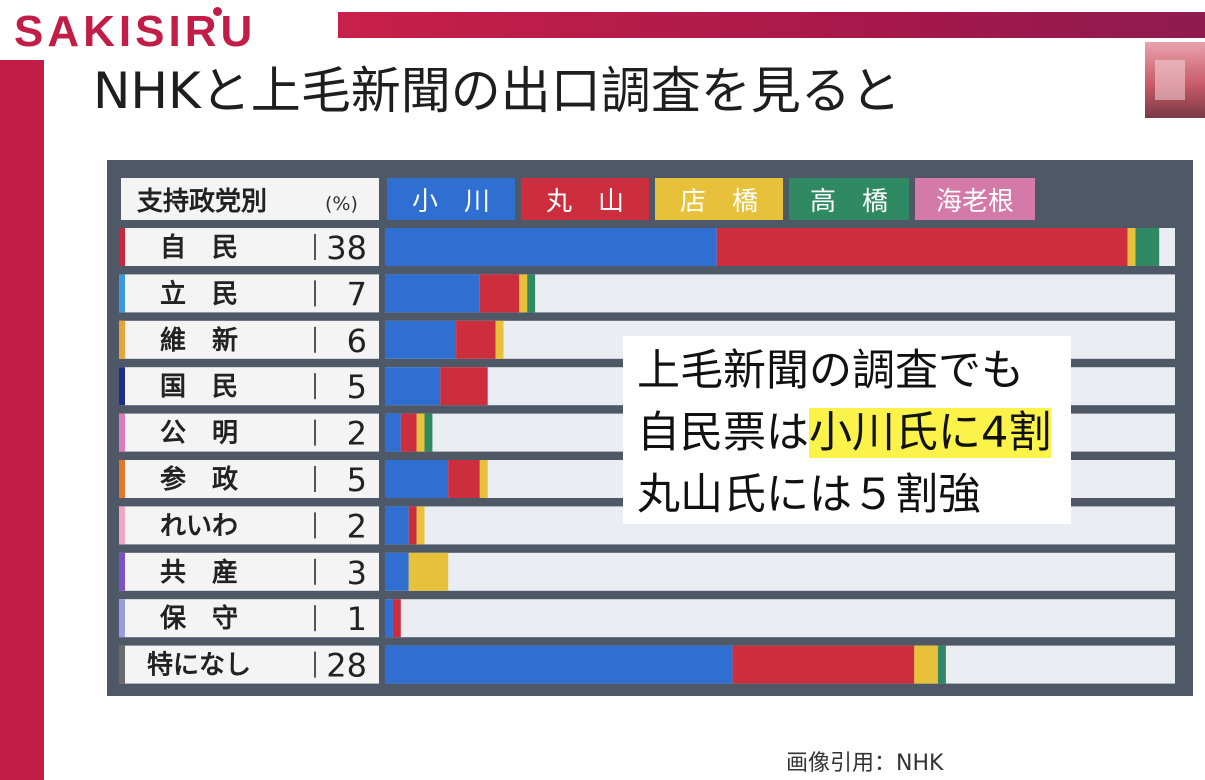  What do you see at coordinates (199, 434) in the screenshot?
I see `category-label: 公 明` at bounding box center [199, 434].